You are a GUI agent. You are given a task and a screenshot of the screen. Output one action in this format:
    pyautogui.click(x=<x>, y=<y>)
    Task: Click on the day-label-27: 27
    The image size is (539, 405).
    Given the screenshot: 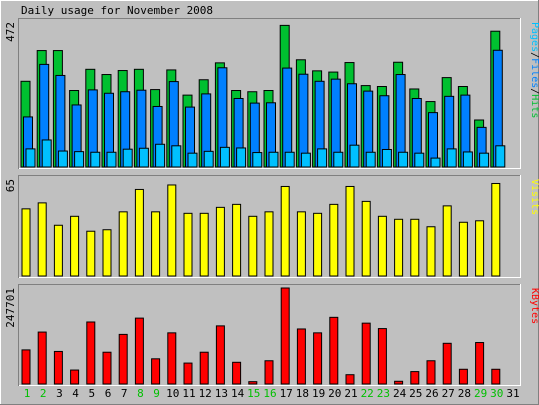 What is the action you would take?
    pyautogui.click(x=448, y=393)
    